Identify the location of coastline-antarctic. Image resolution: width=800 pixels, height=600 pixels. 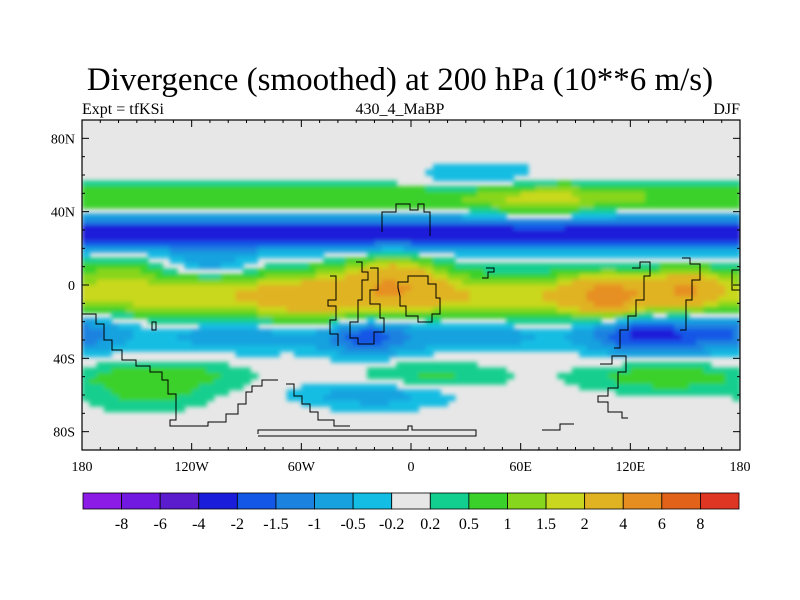
(367, 431).